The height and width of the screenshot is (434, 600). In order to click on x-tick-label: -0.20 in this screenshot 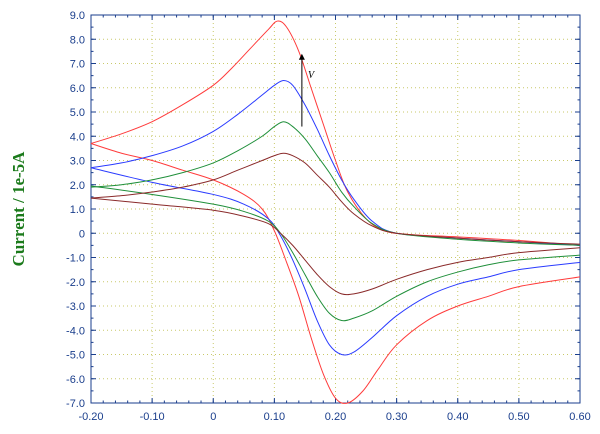, I will do `click(90, 417)`.